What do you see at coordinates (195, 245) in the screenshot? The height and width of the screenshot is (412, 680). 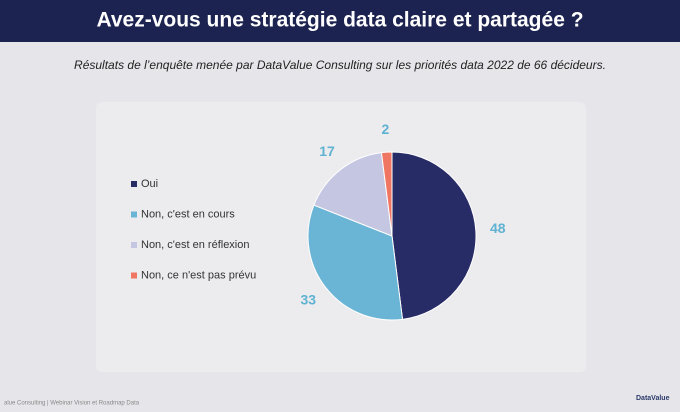 I see `legend-label: Non, c'est en réflexion` at bounding box center [195, 245].